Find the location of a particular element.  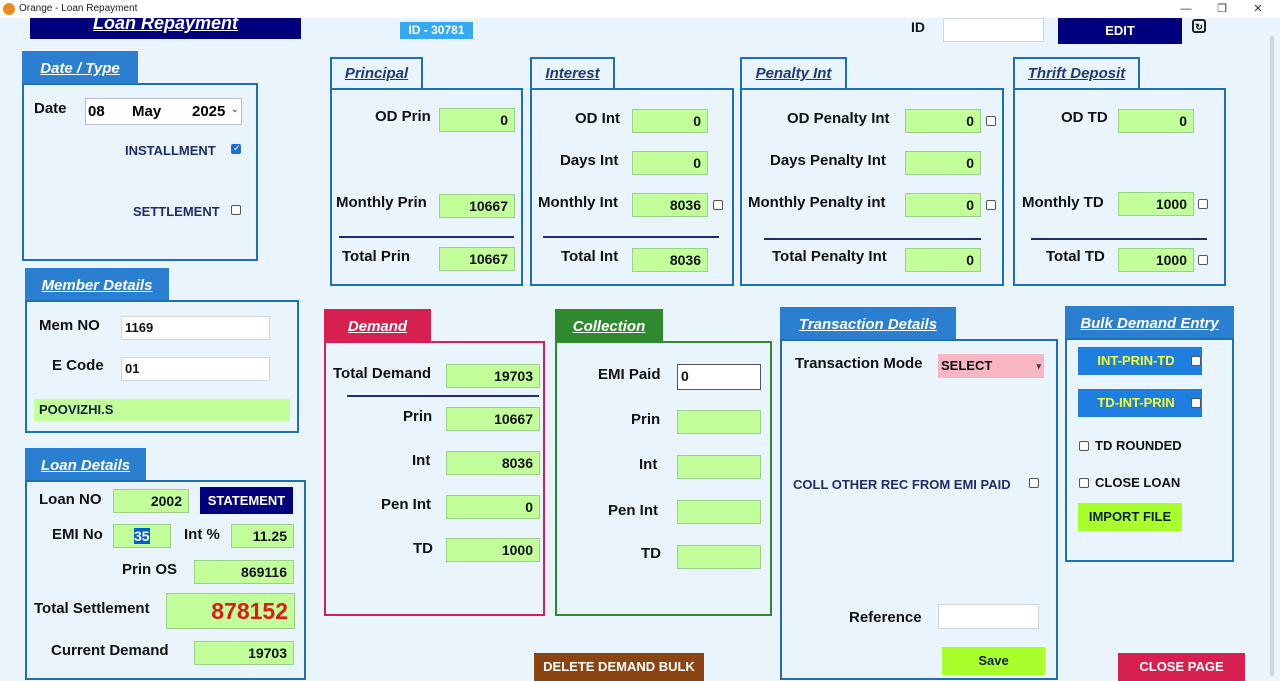

date-day: 08 is located at coordinates (96, 111).